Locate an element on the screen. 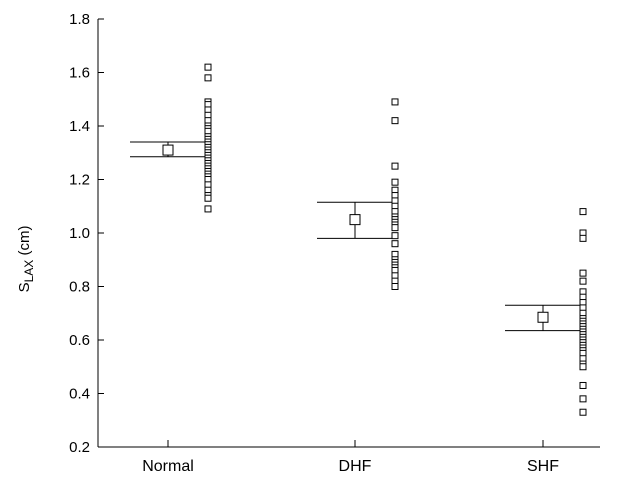  group-normal is located at coordinates (171, 138).